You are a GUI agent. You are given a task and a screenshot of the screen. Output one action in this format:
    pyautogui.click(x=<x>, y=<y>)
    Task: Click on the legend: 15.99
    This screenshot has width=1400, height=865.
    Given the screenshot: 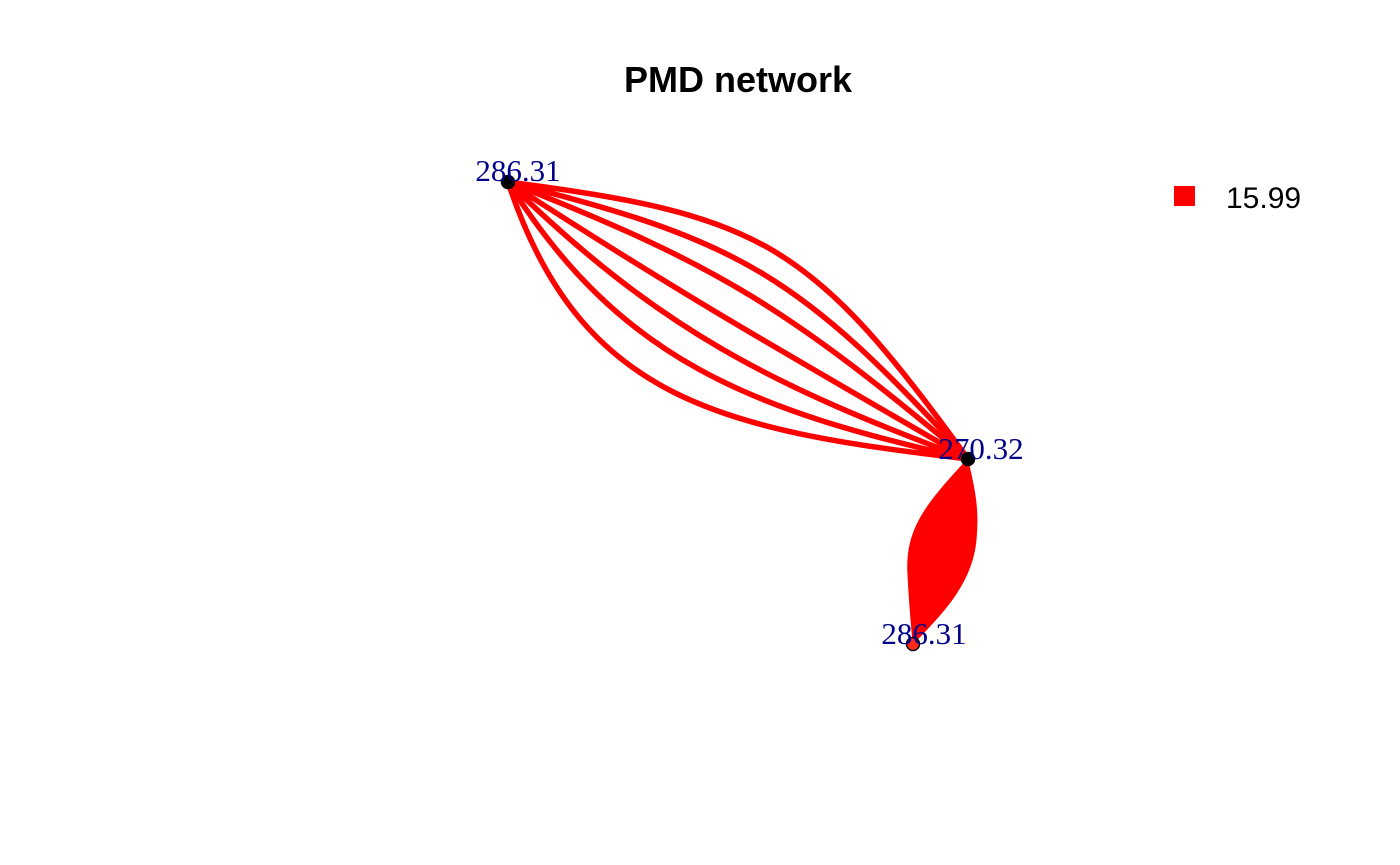 What is the action you would take?
    pyautogui.click(x=1237, y=198)
    